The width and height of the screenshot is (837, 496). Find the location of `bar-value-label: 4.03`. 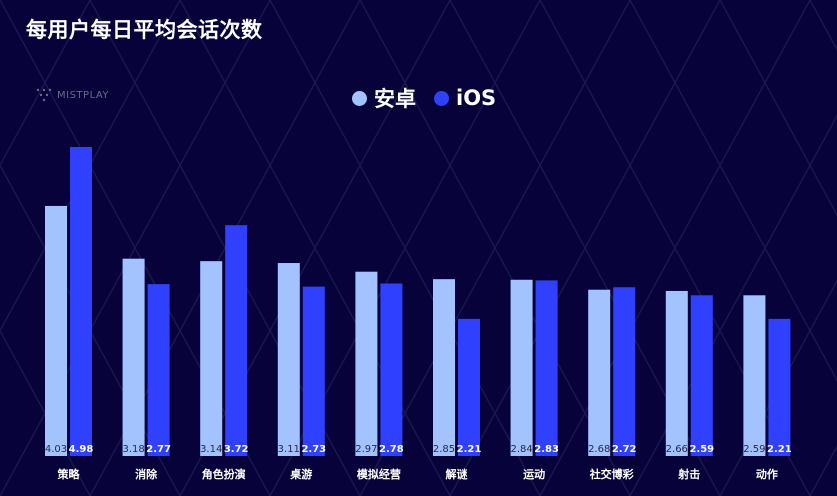

bar-value-label: 4.03 is located at coordinates (56, 449).